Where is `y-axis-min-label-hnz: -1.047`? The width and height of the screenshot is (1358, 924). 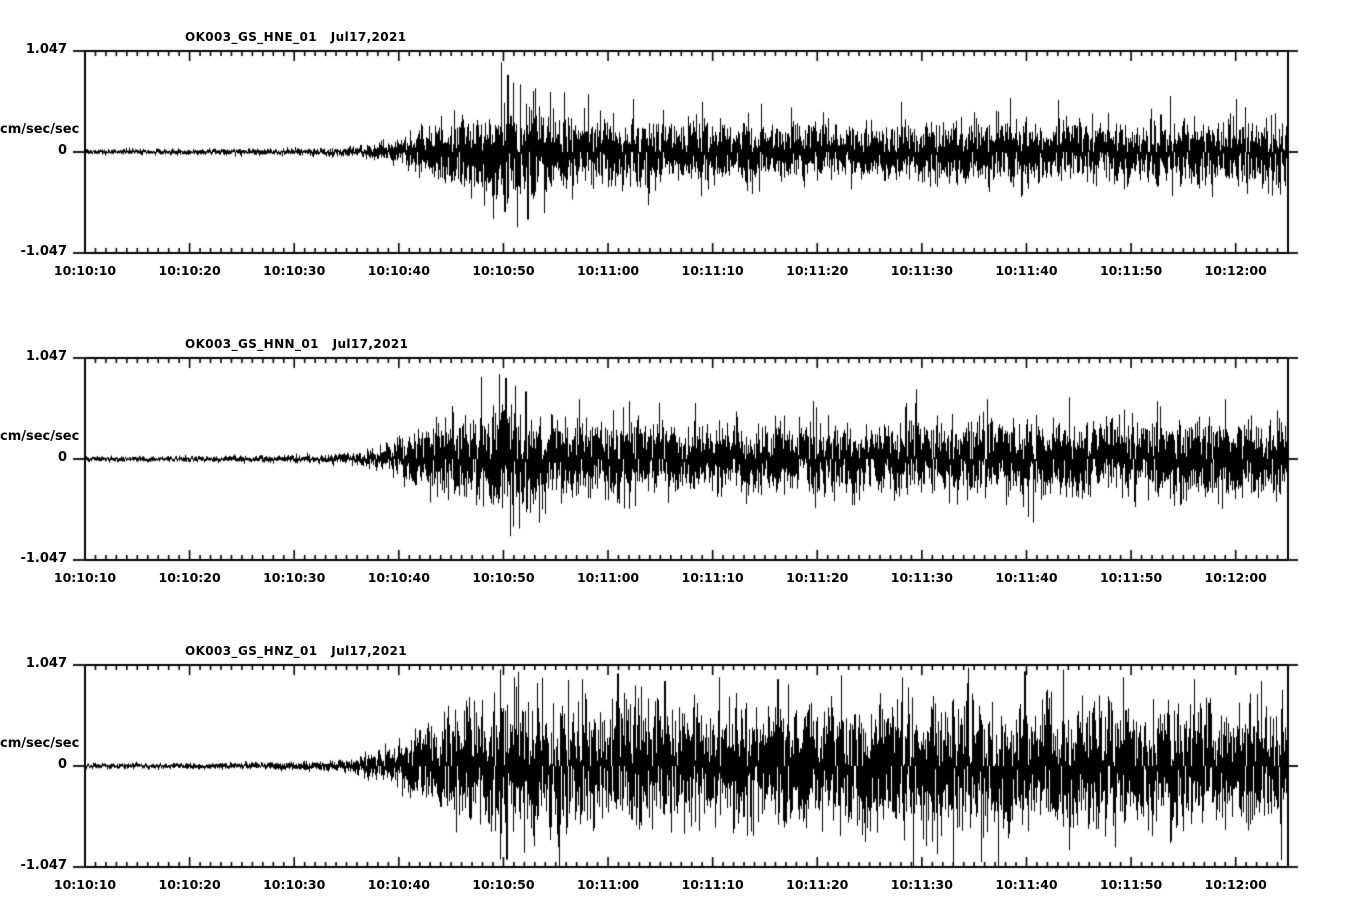 y-axis-min-label-hnz: -1.047 is located at coordinates (43, 865).